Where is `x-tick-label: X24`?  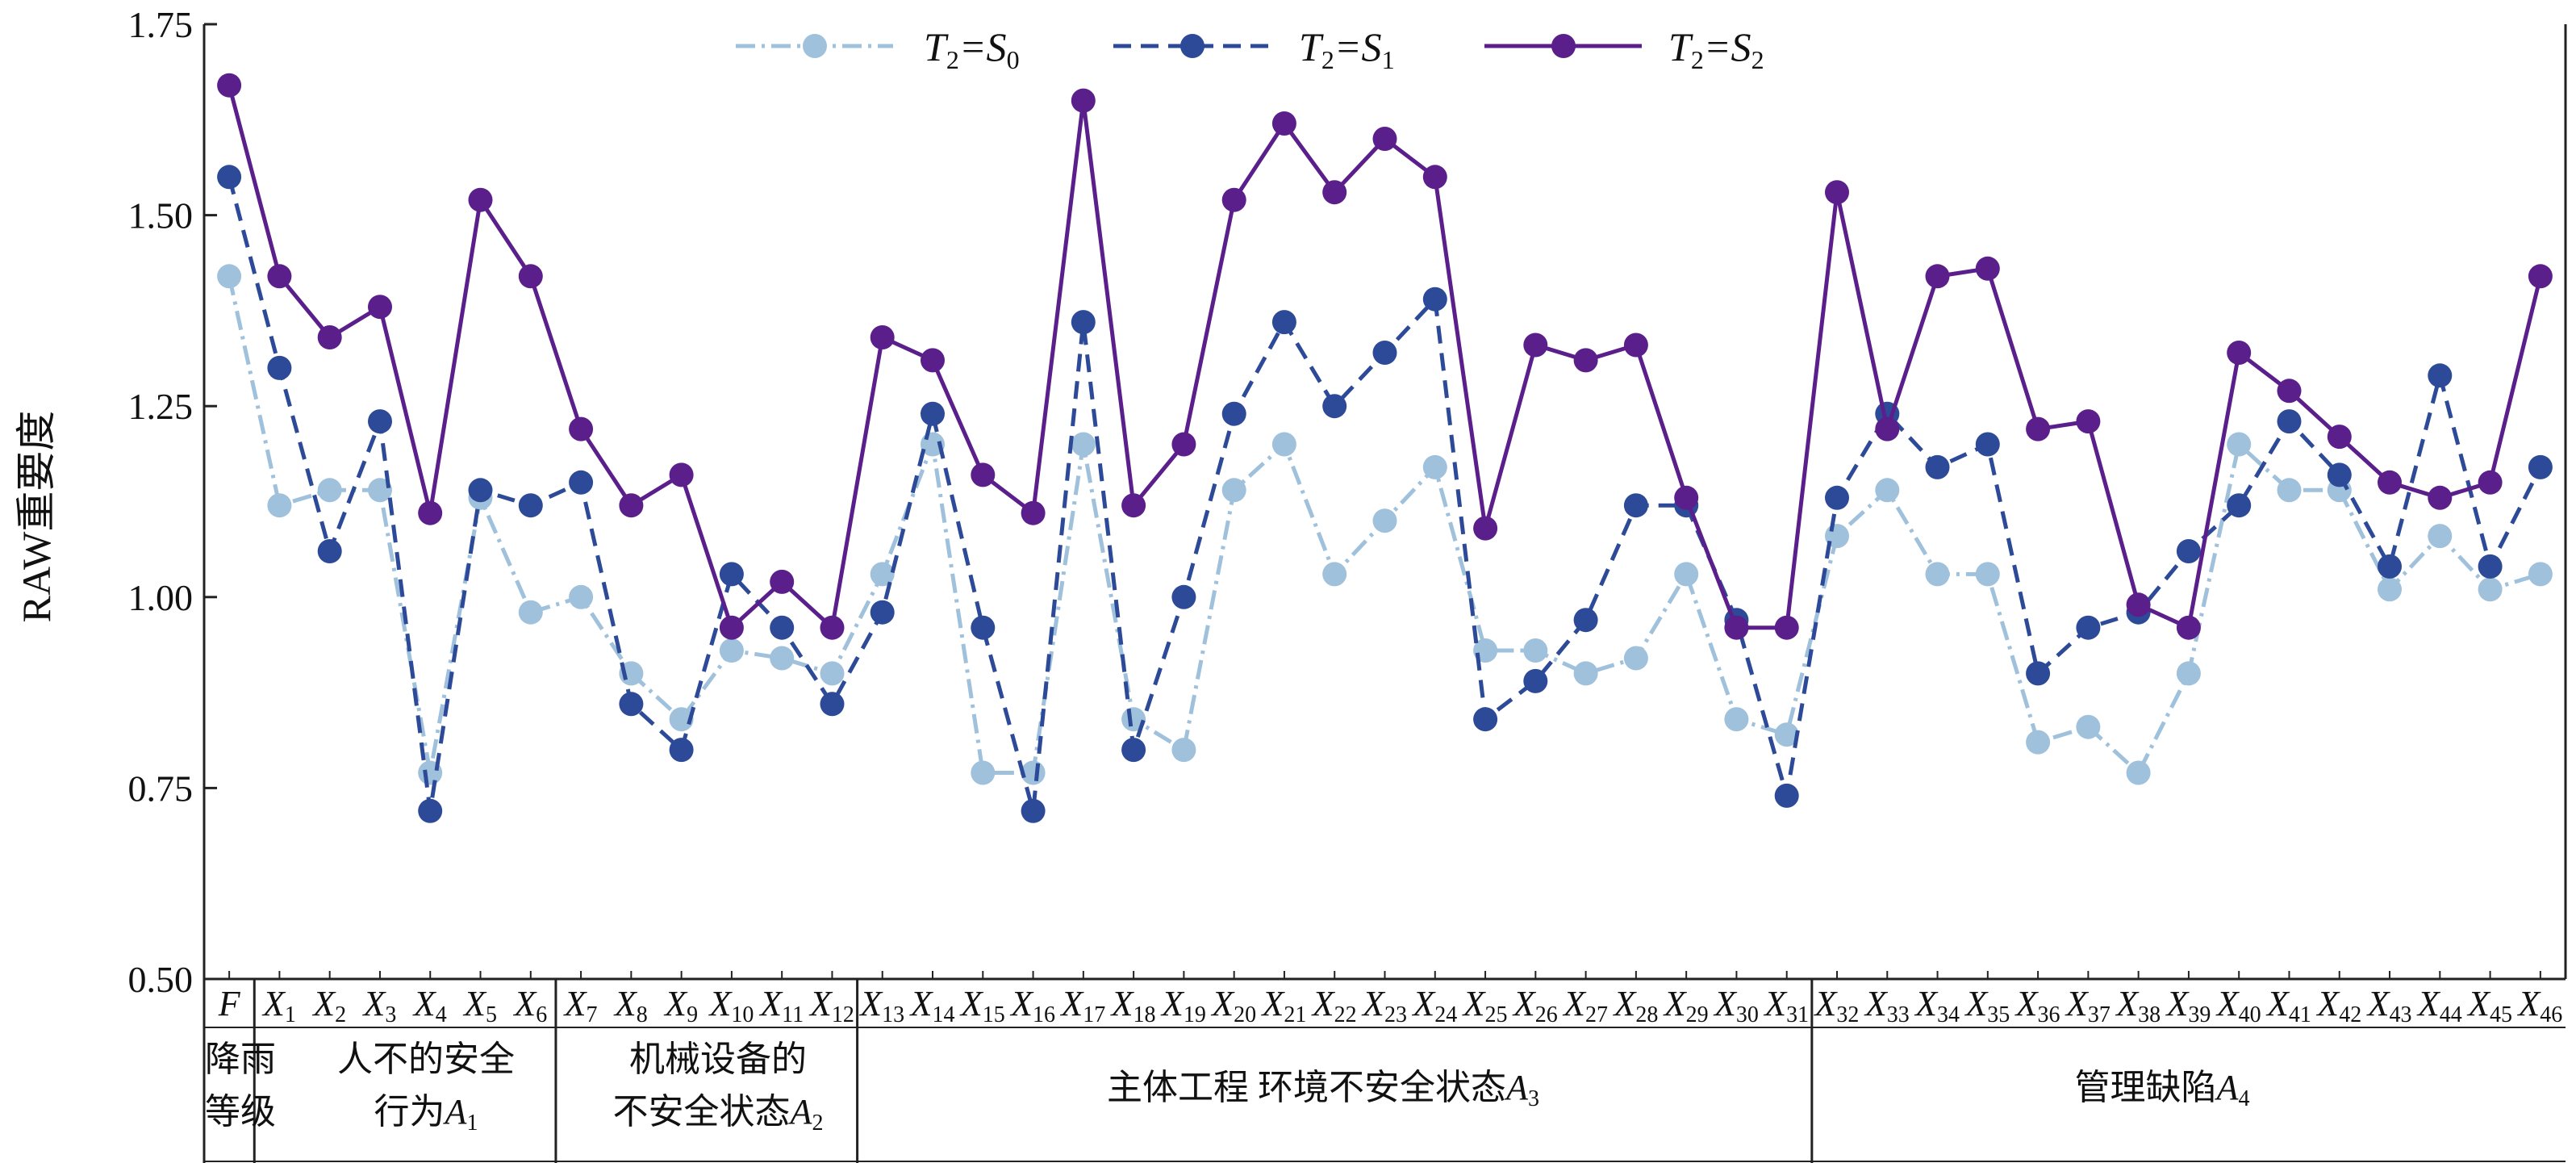
x-tick-label: X24 is located at coordinates (1434, 1005).